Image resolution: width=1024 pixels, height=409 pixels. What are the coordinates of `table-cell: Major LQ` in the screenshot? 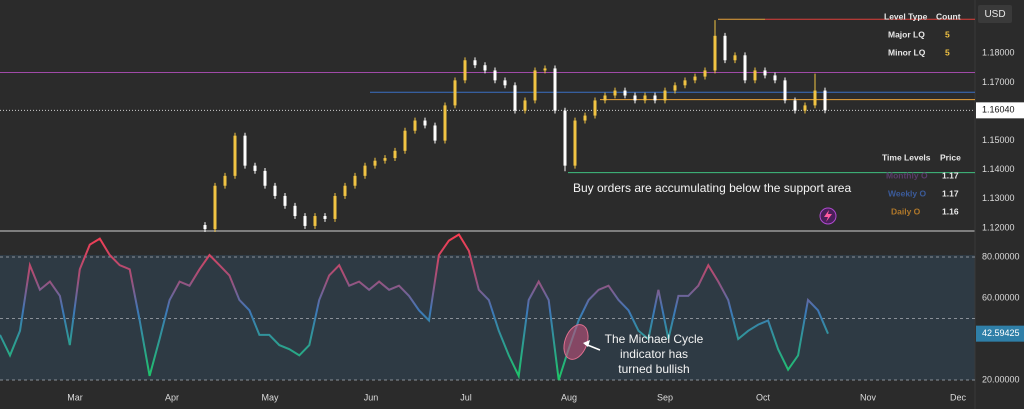 It's located at (906, 34).